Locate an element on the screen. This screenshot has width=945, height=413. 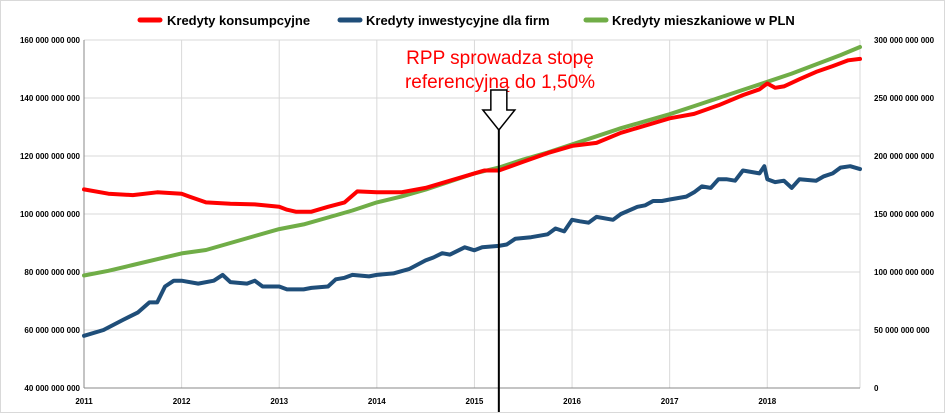
x-tick-label: 2013 is located at coordinates (279, 401).